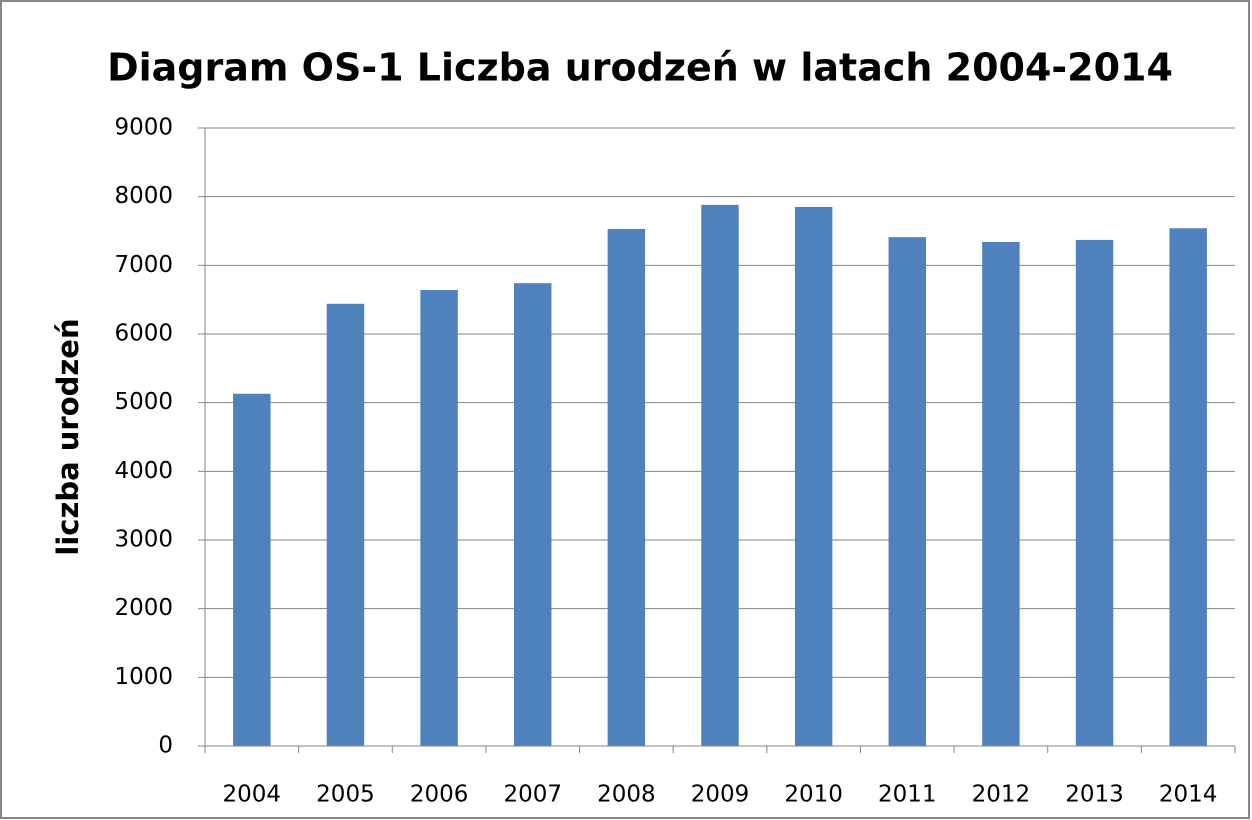 The image size is (1252, 820). I want to click on y-tick-label: 7000, so click(143, 265).